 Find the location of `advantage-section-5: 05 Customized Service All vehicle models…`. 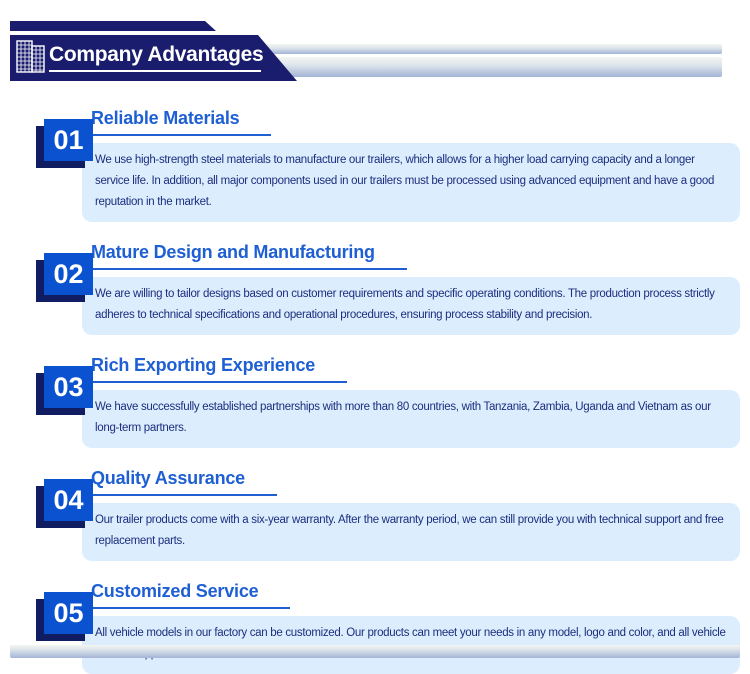

advantage-section-5: 05 Customized Service All vehicle models… is located at coordinates (388, 627).